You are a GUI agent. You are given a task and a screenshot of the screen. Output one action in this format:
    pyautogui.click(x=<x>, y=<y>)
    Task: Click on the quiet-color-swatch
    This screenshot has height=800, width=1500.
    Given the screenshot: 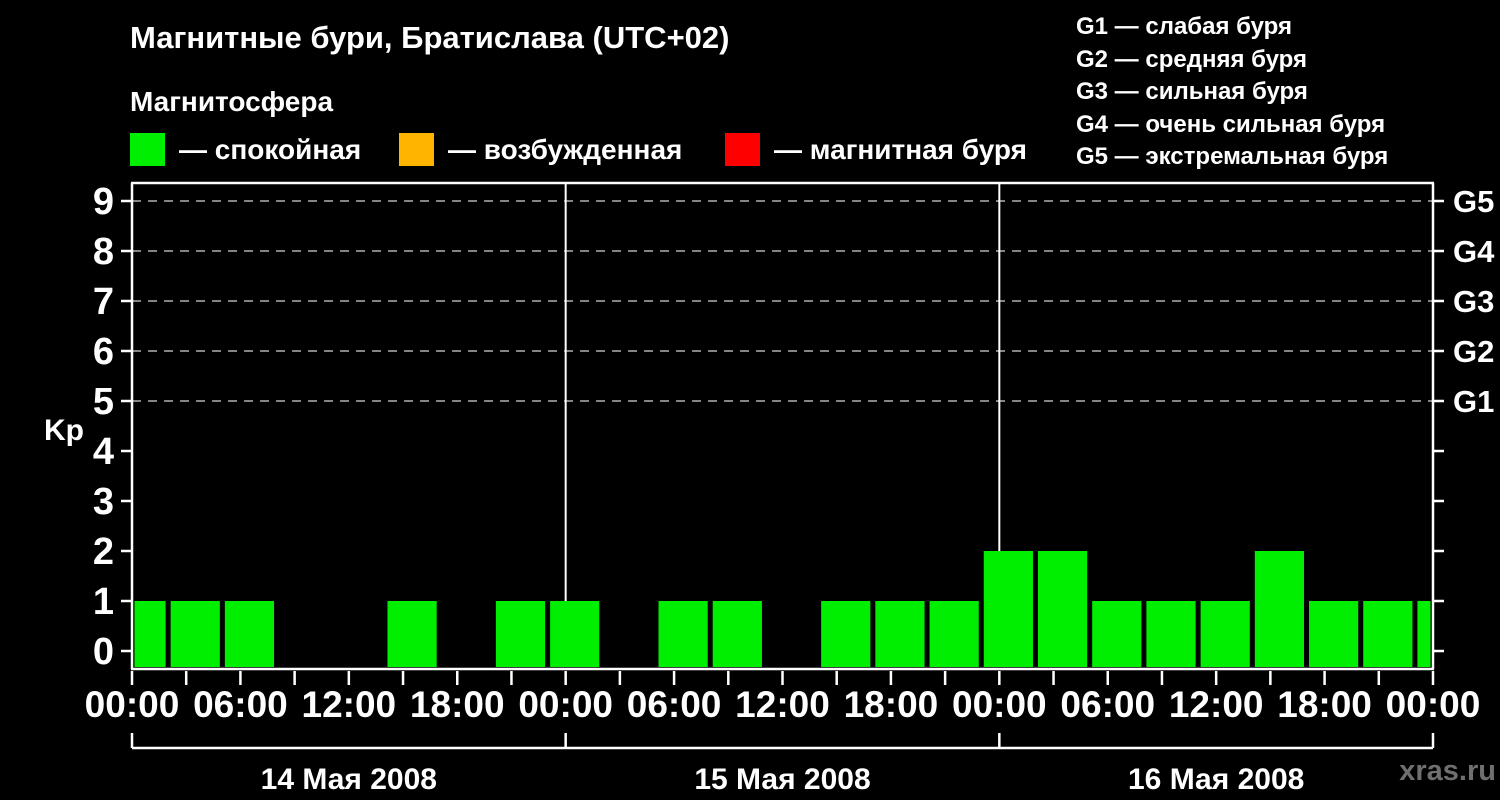 What is the action you would take?
    pyautogui.click(x=147, y=149)
    